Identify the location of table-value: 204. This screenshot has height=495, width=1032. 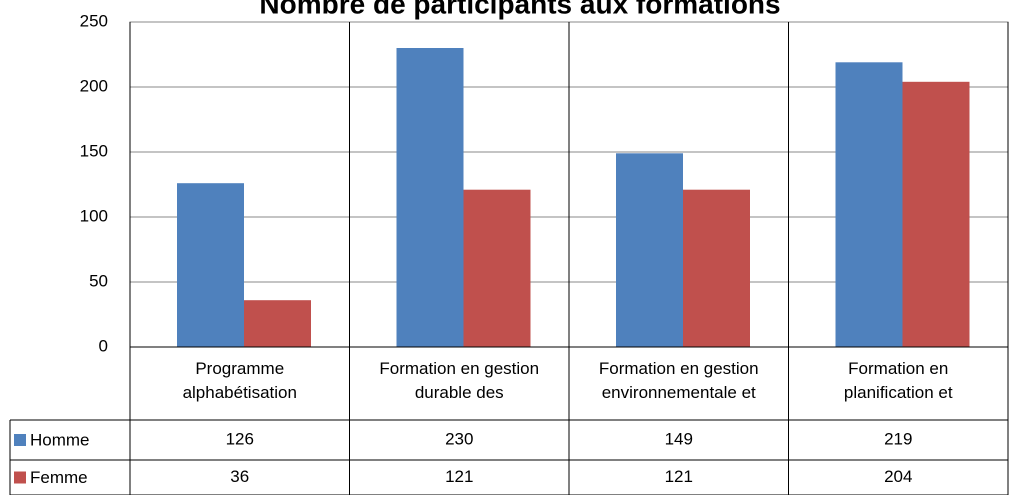
(898, 476).